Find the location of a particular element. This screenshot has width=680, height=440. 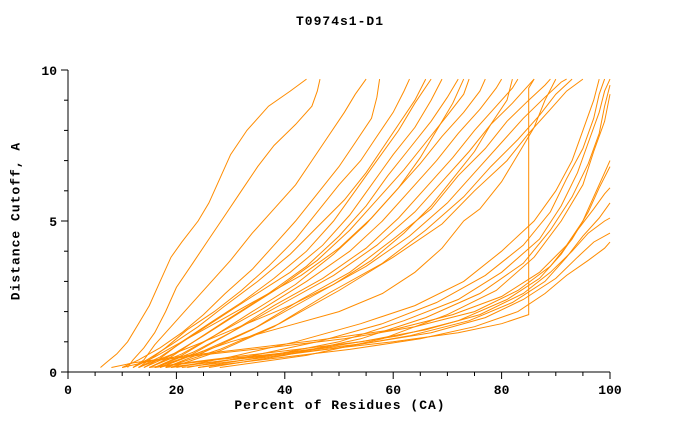

x-axis-label: Percent of Residues (CA) is located at coordinates (340, 405).